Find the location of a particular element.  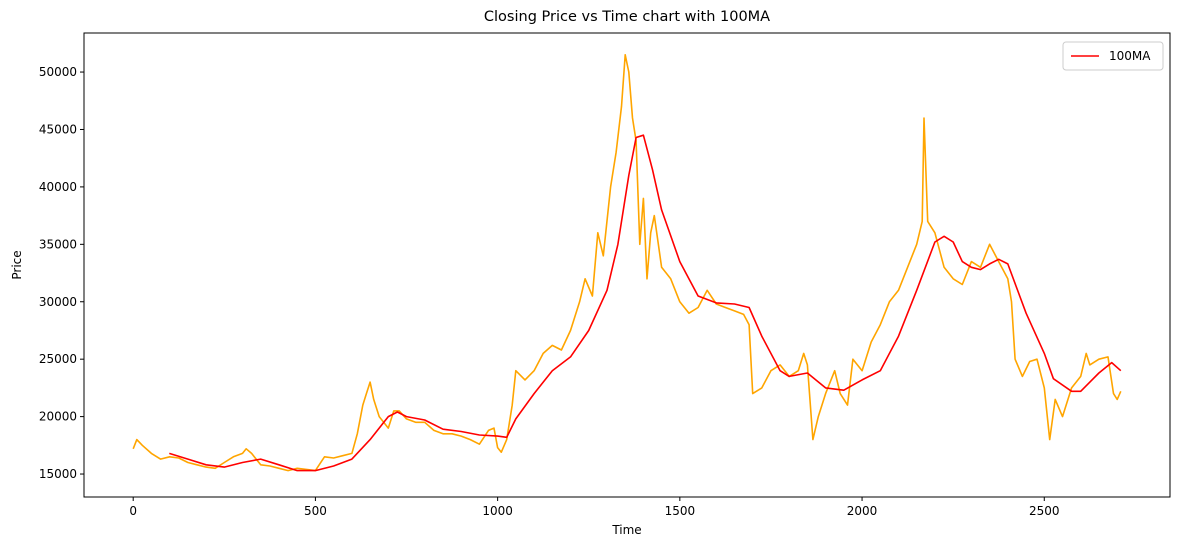

x-tick-label: 500 is located at coordinates (315, 511).